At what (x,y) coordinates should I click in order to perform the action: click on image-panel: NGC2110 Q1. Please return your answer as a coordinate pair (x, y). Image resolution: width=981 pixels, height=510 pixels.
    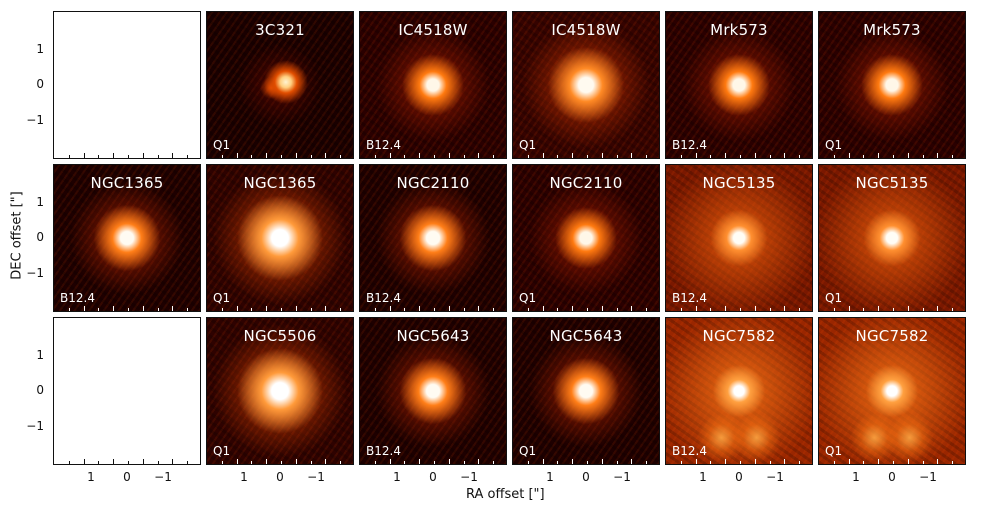
    Looking at the image, I should click on (586, 238).